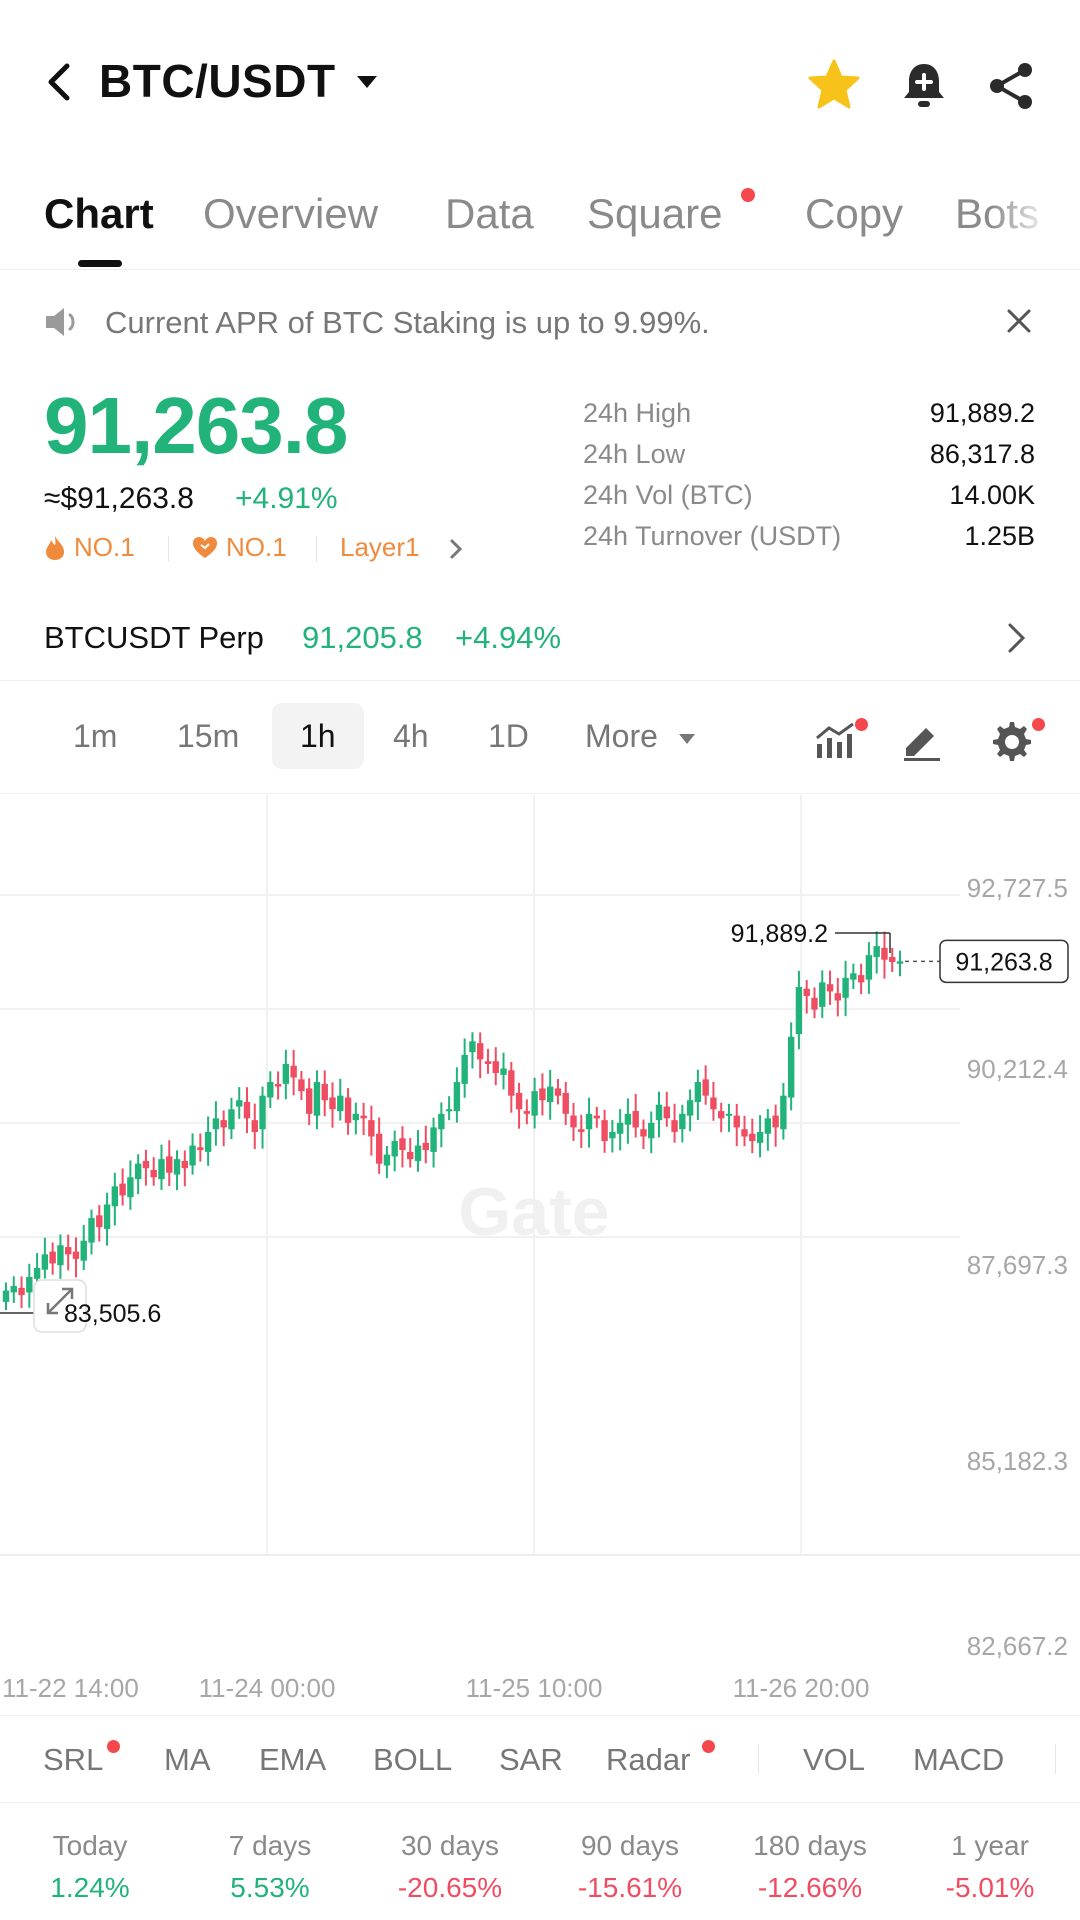 The image size is (1080, 1920). Describe the element at coordinates (630, 1867) in the screenshot. I see `performance-90d: 90 days -15.61%` at that location.